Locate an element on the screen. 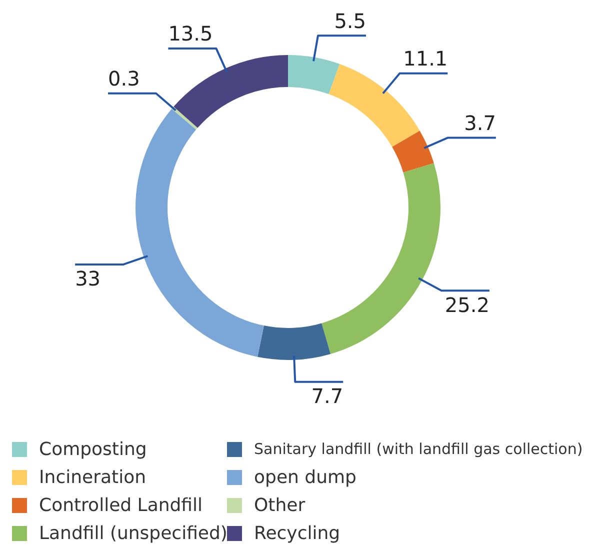 Image resolution: width=596 pixels, height=549 pixels. data-label: 0.3 is located at coordinates (124, 78).